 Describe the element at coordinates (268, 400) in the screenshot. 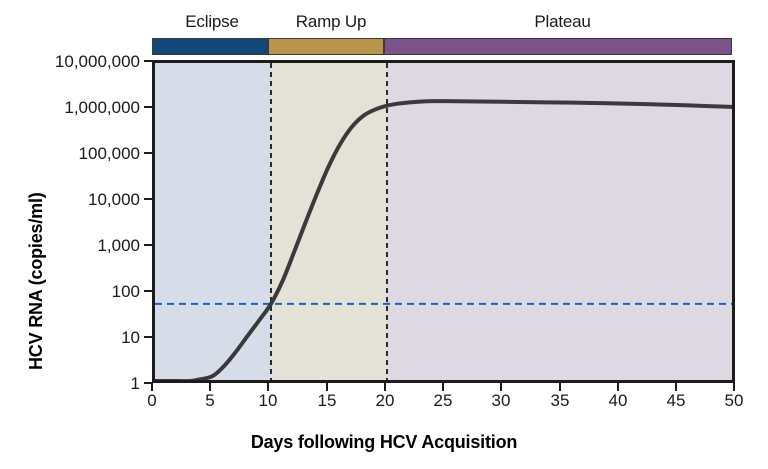

I see `x-tick-label-10: 10` at that location.